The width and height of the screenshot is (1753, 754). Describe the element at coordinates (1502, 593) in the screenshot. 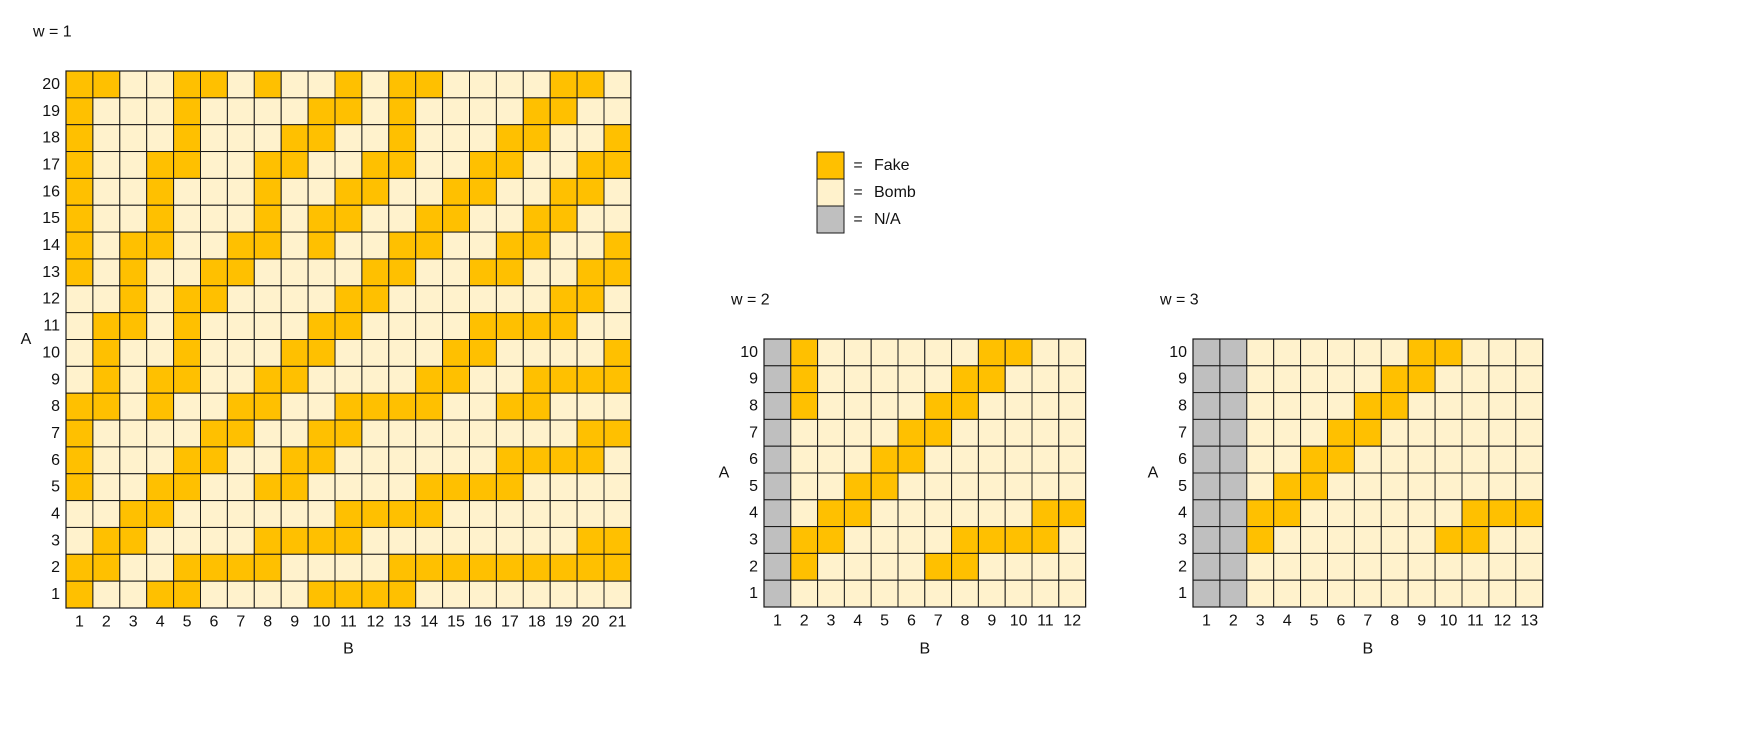

I see `cell-bomb-a1-b12` at that location.